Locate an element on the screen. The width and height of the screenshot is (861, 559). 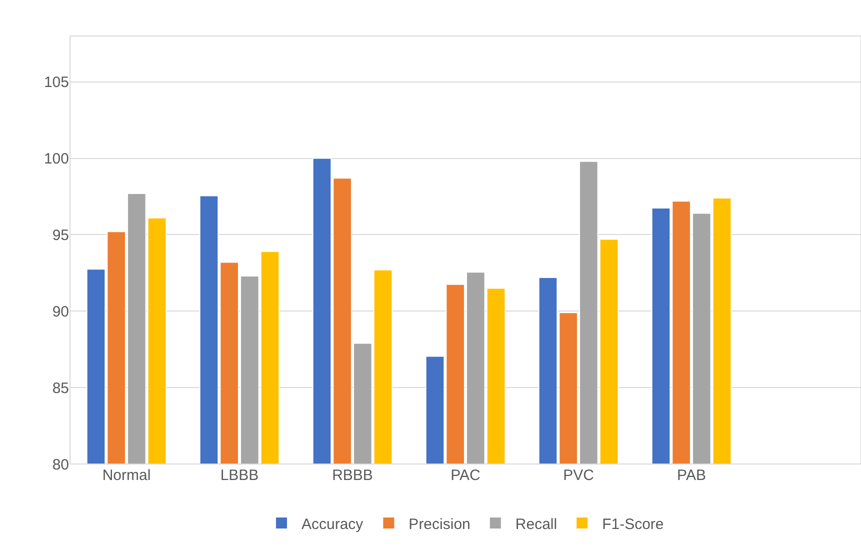
x-tick-label: LBBB is located at coordinates (239, 475).